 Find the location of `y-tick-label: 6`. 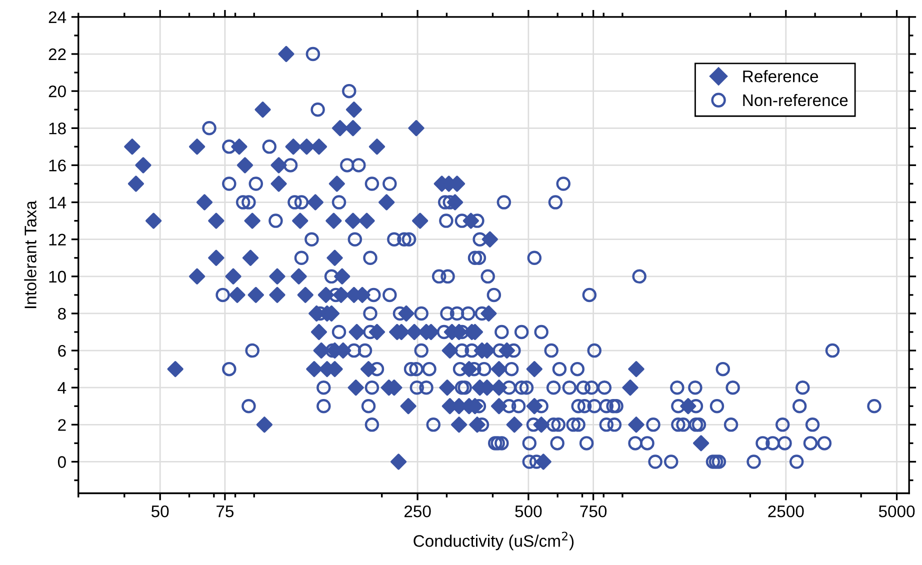

y-tick-label: 6 is located at coordinates (62, 350).